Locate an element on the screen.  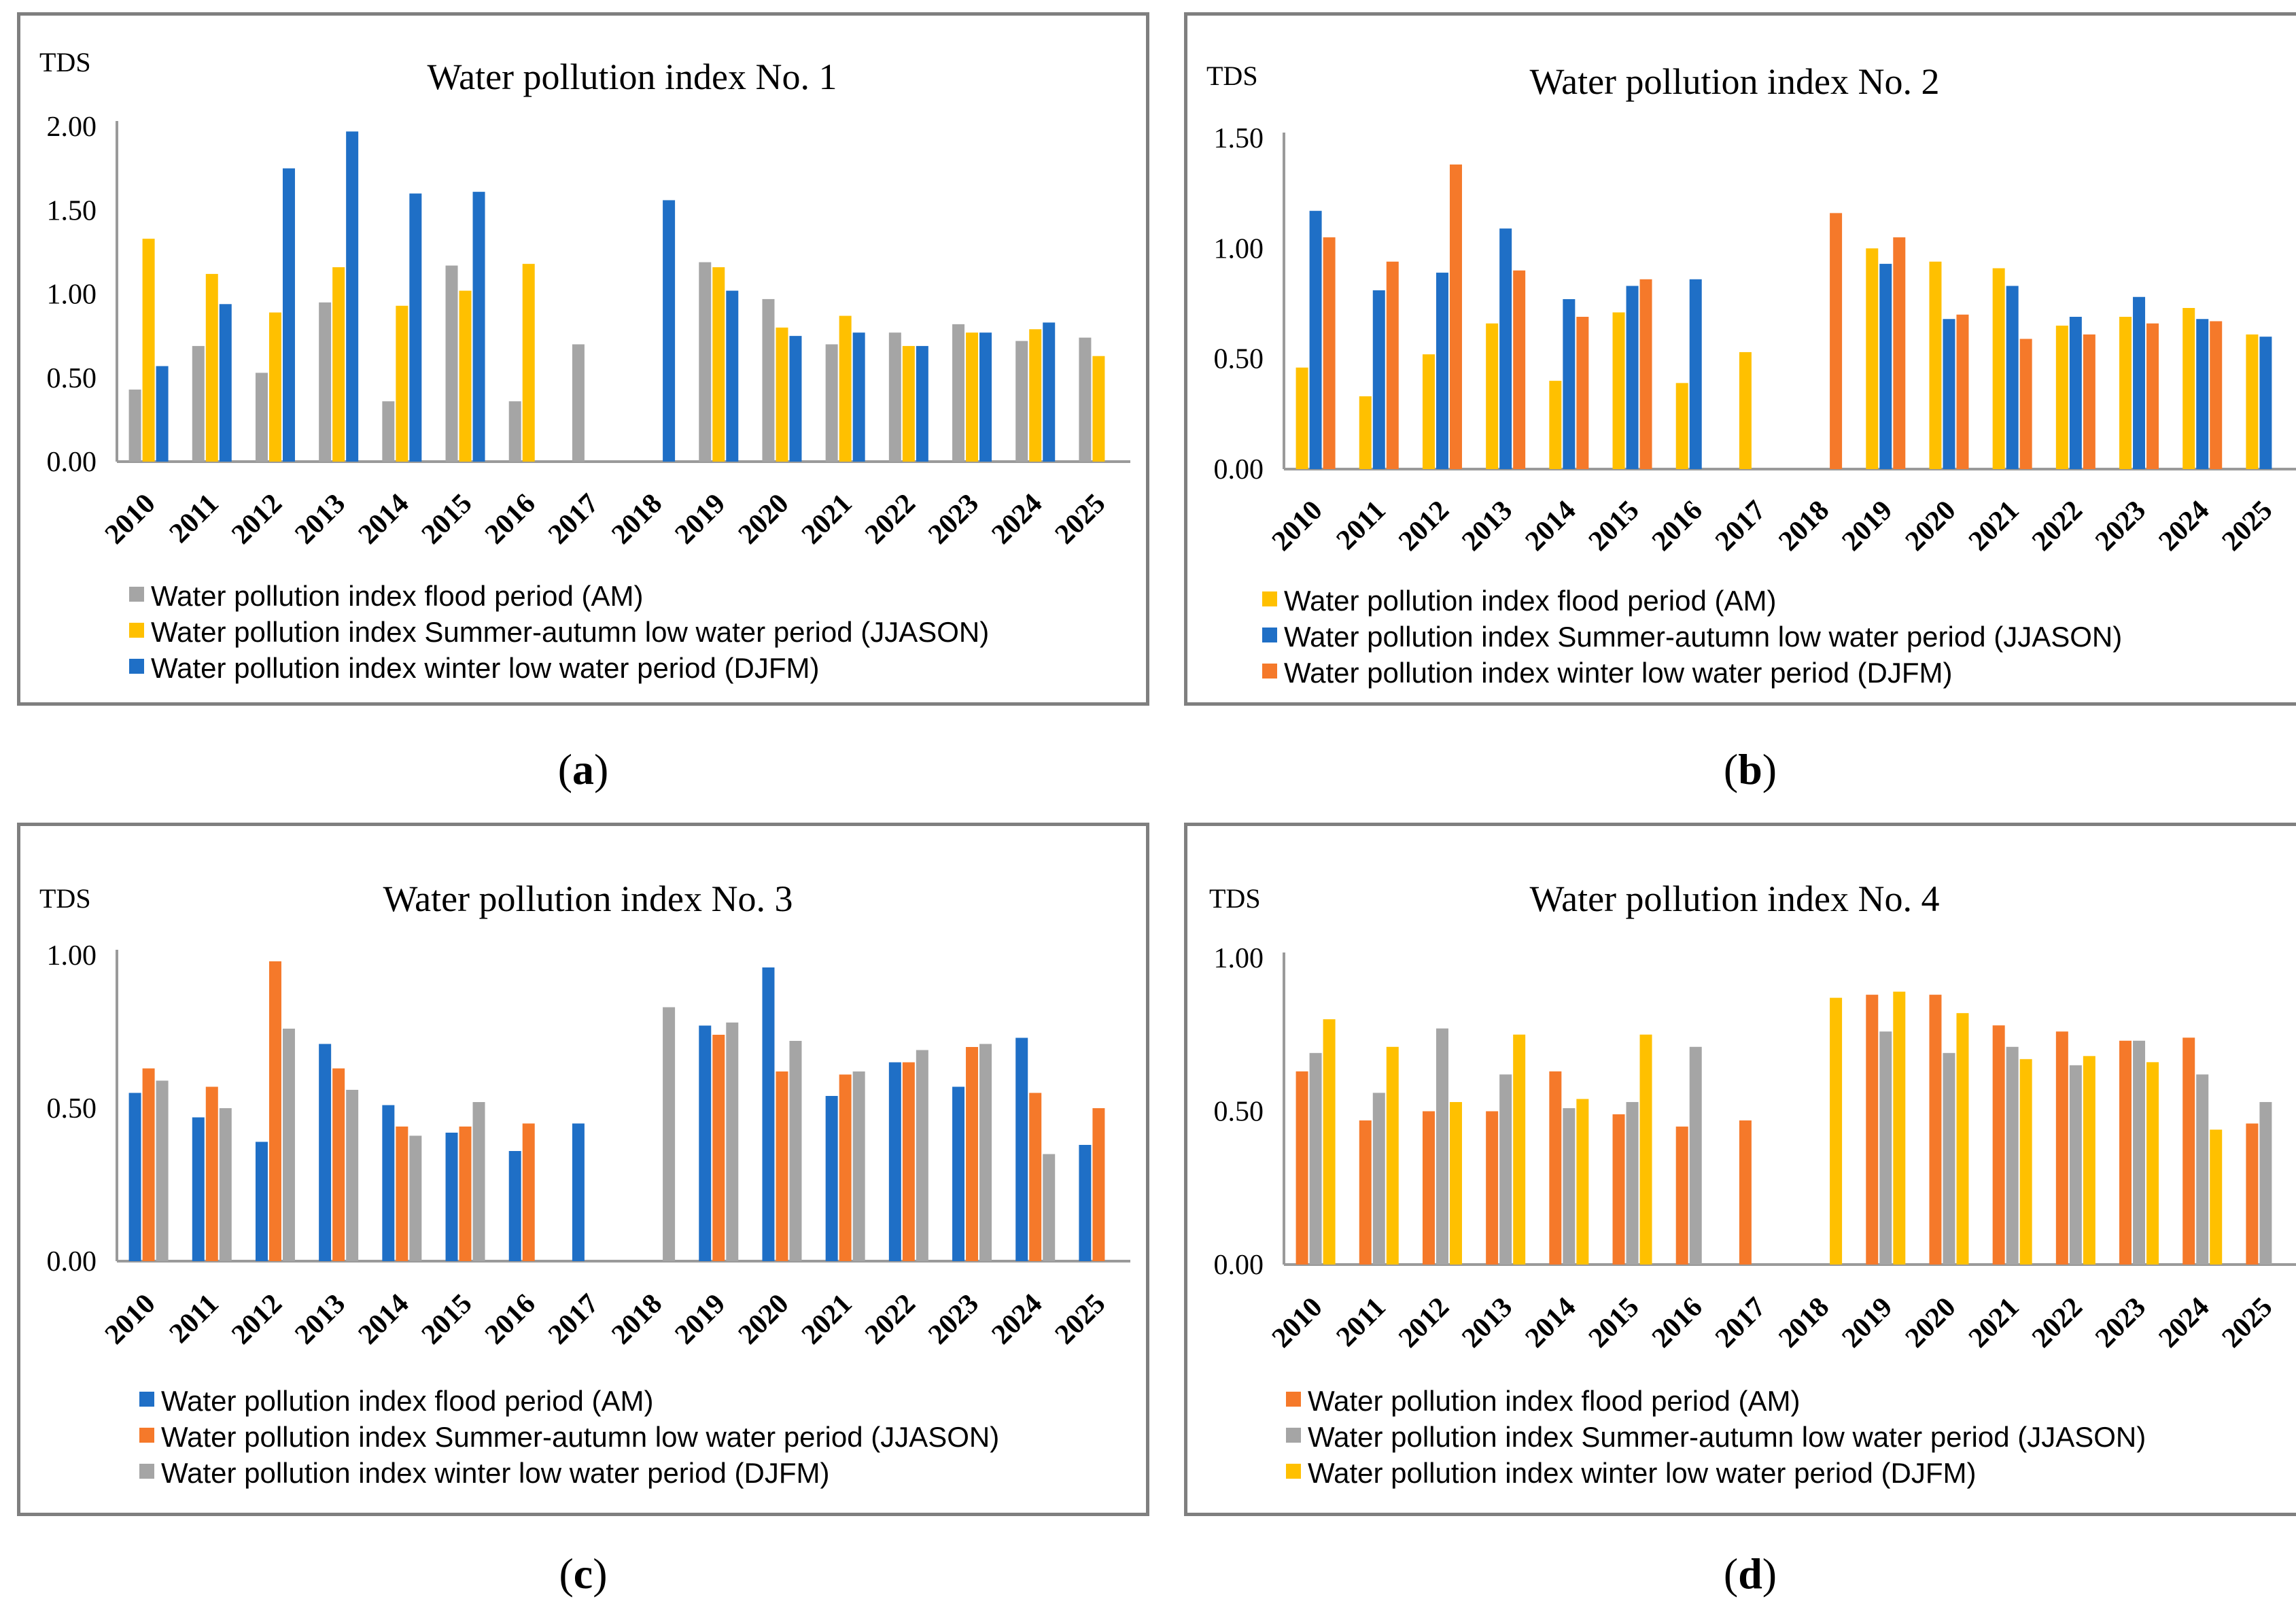
x-tick-label: 2022 is located at coordinates (2057, 1323).